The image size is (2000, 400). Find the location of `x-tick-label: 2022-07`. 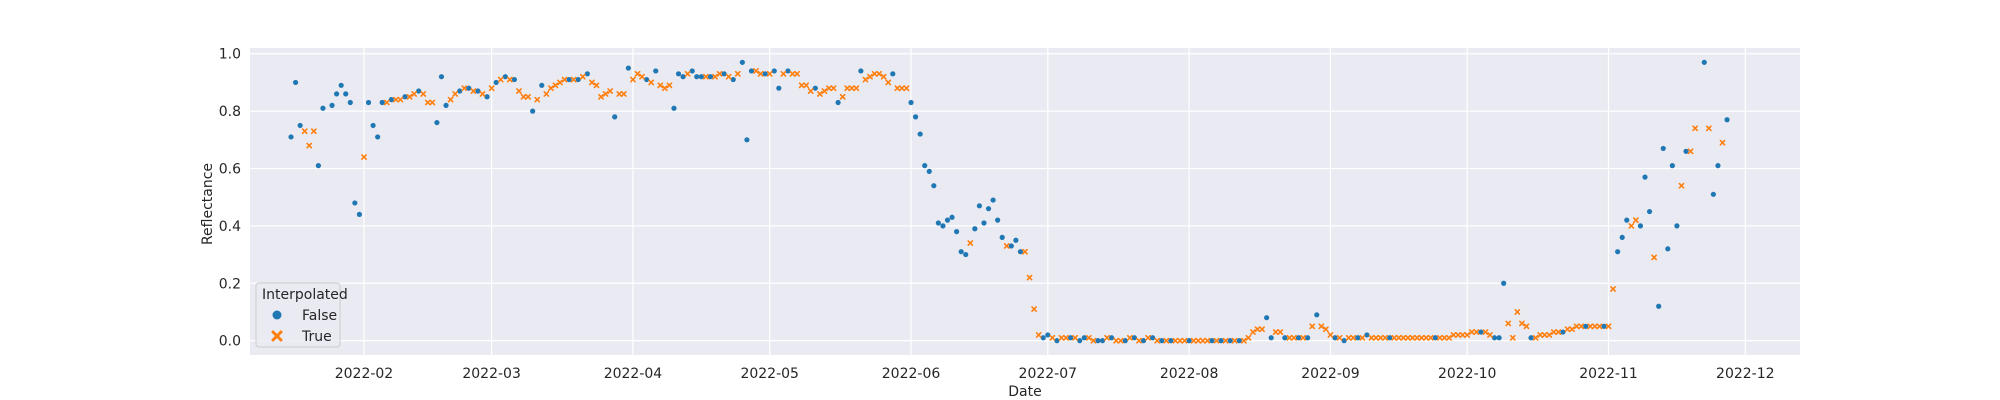

x-tick-label: 2022-07 is located at coordinates (1048, 374).